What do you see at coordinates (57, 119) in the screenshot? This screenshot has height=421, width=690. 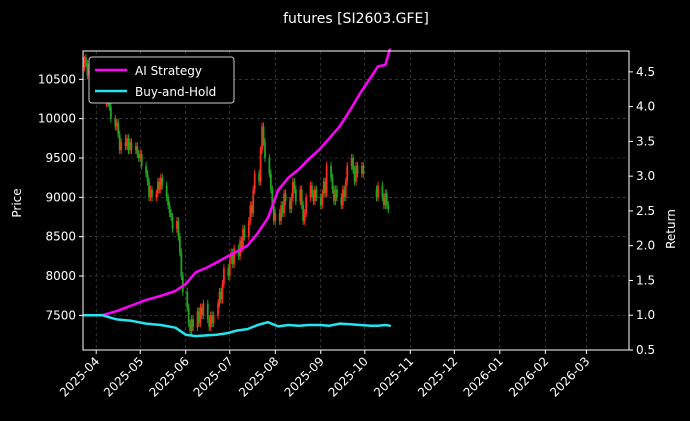 I see `left-tick-label: 10000` at bounding box center [57, 119].